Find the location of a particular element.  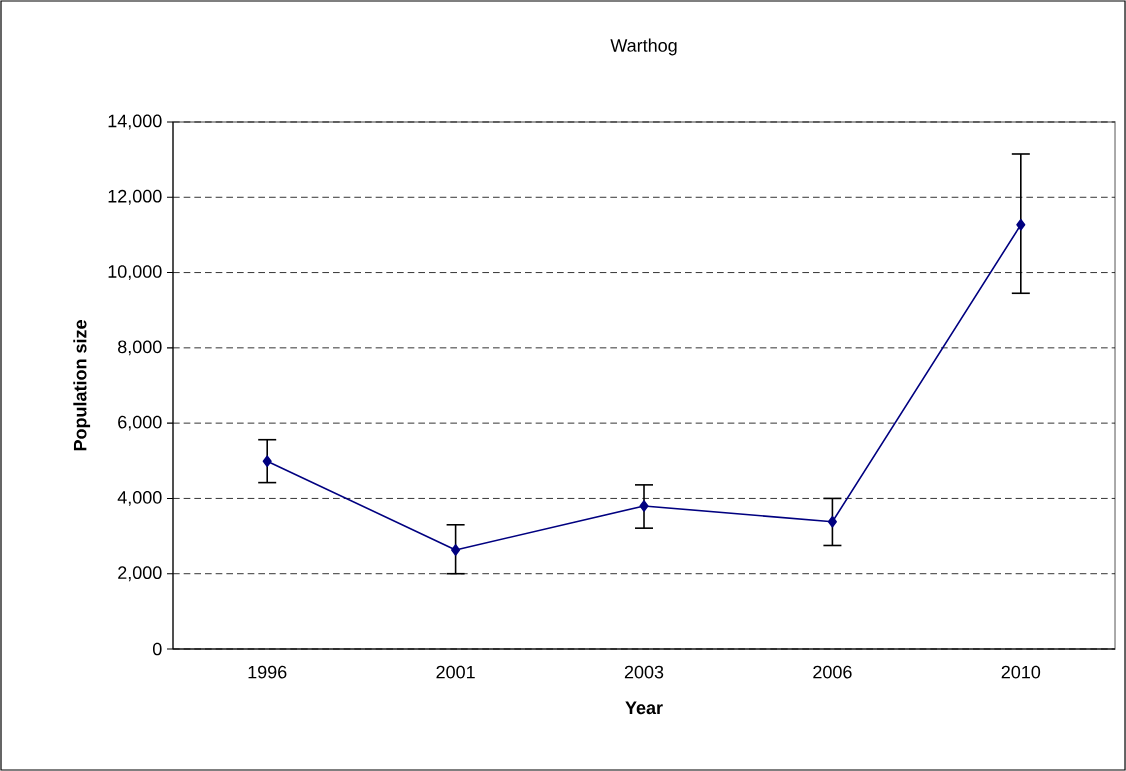

y-tick-label: 8,000 is located at coordinates (140, 348).